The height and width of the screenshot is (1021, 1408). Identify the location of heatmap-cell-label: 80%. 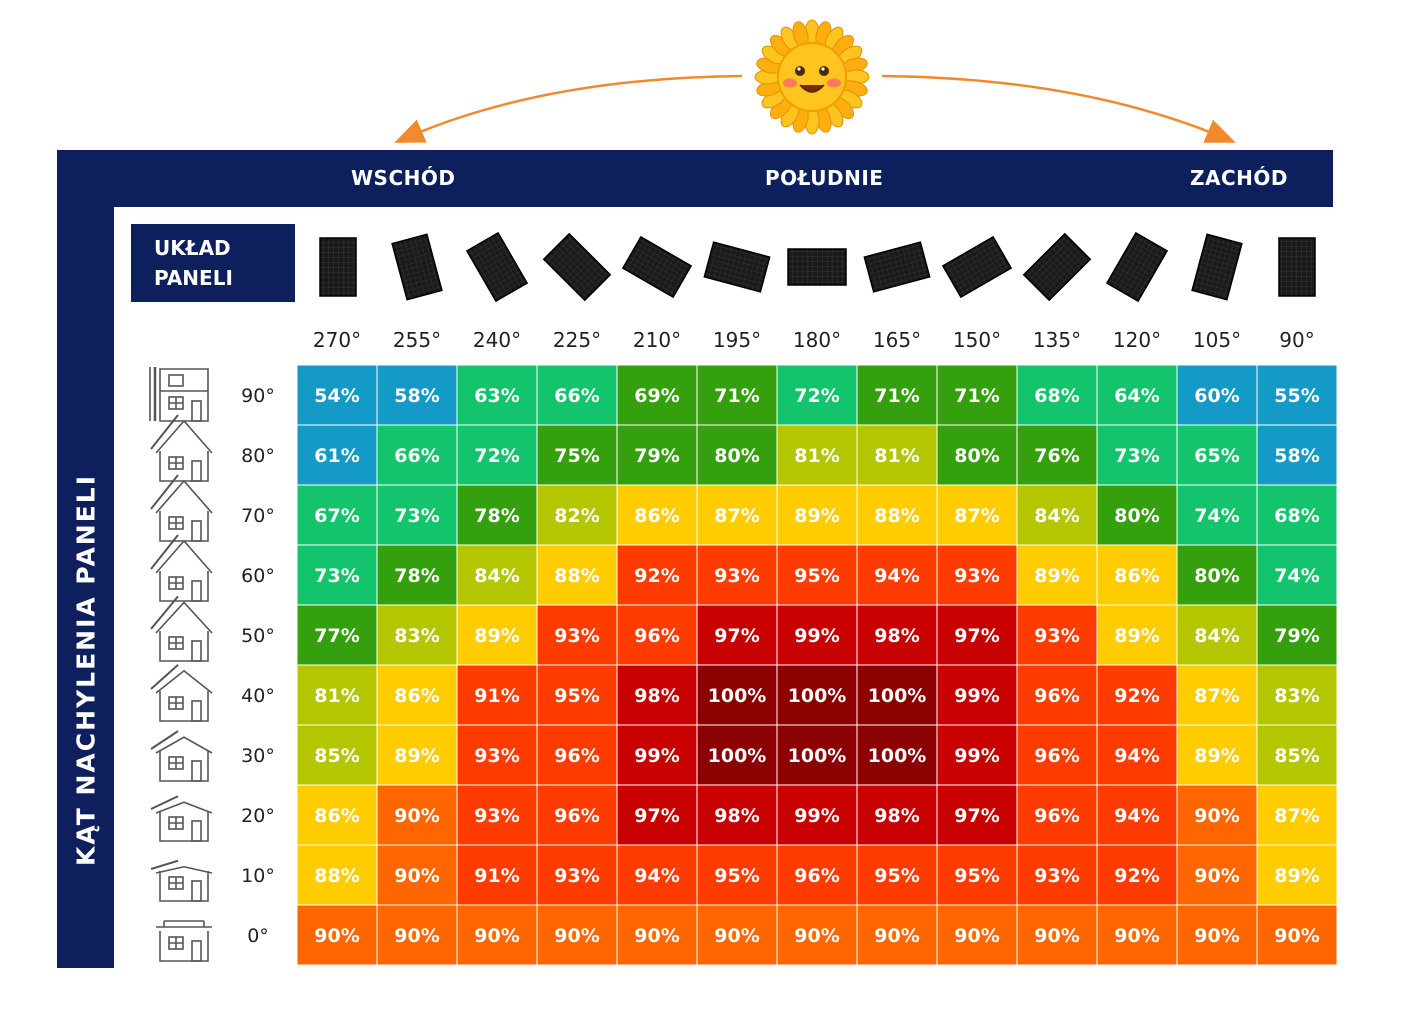
(736, 456).